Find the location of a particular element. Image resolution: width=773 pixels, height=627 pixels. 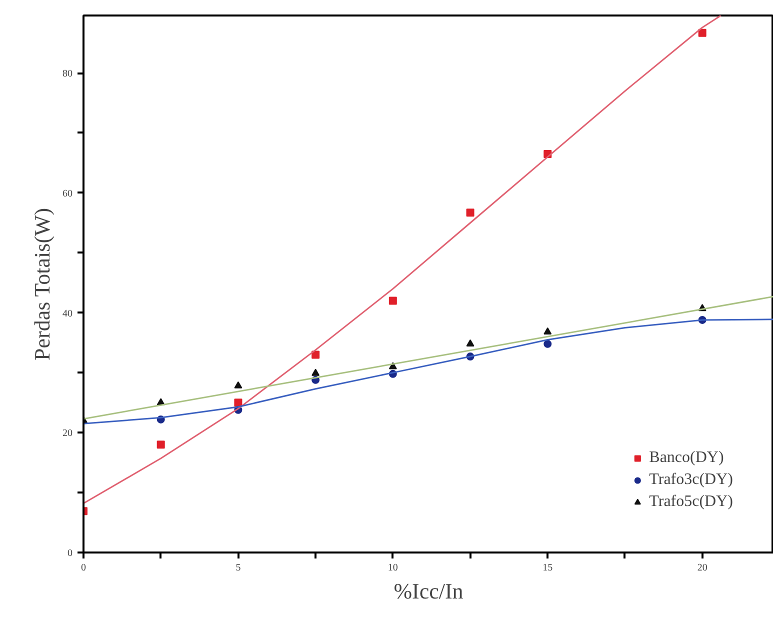

y-axis-title: Perdas Totais(W) is located at coordinates (42, 284).